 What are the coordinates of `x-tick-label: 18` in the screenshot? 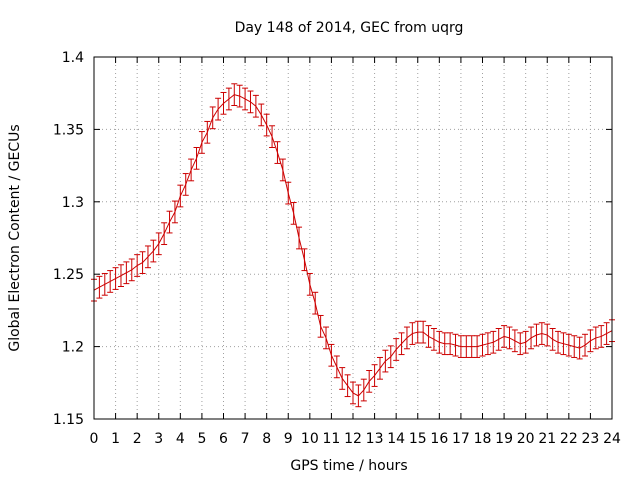 It's located at (483, 439).